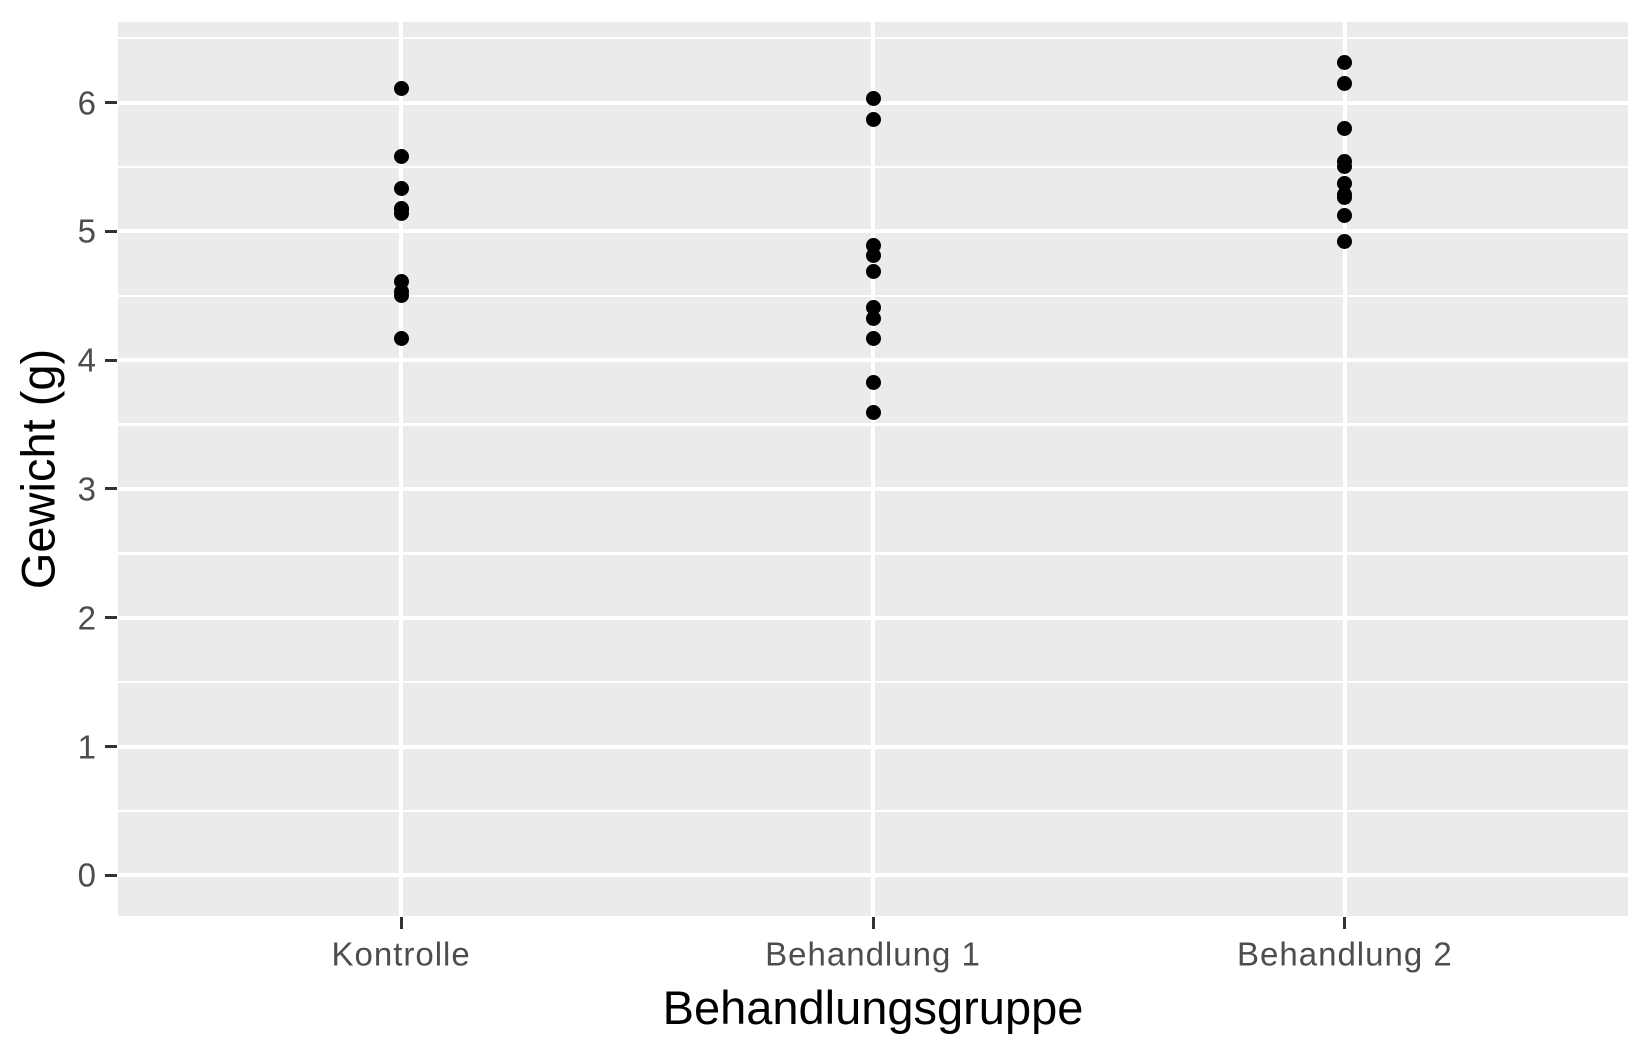  What do you see at coordinates (401, 954) in the screenshot?
I see `x-tick-label: Kontrolle` at bounding box center [401, 954].